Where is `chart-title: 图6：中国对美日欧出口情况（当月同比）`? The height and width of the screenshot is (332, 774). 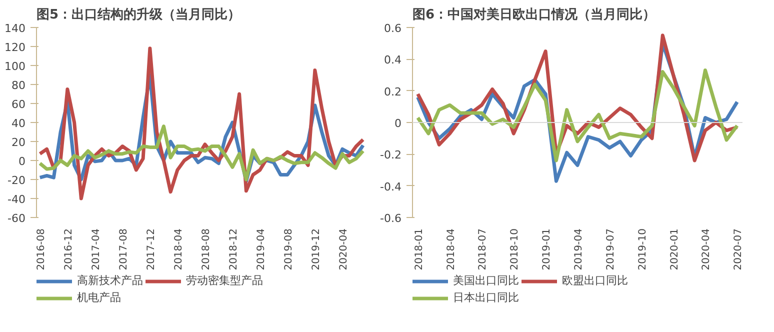
chart-title: 图6：中国对美日欧出口情况（当月同比） is located at coordinates (534, 14).